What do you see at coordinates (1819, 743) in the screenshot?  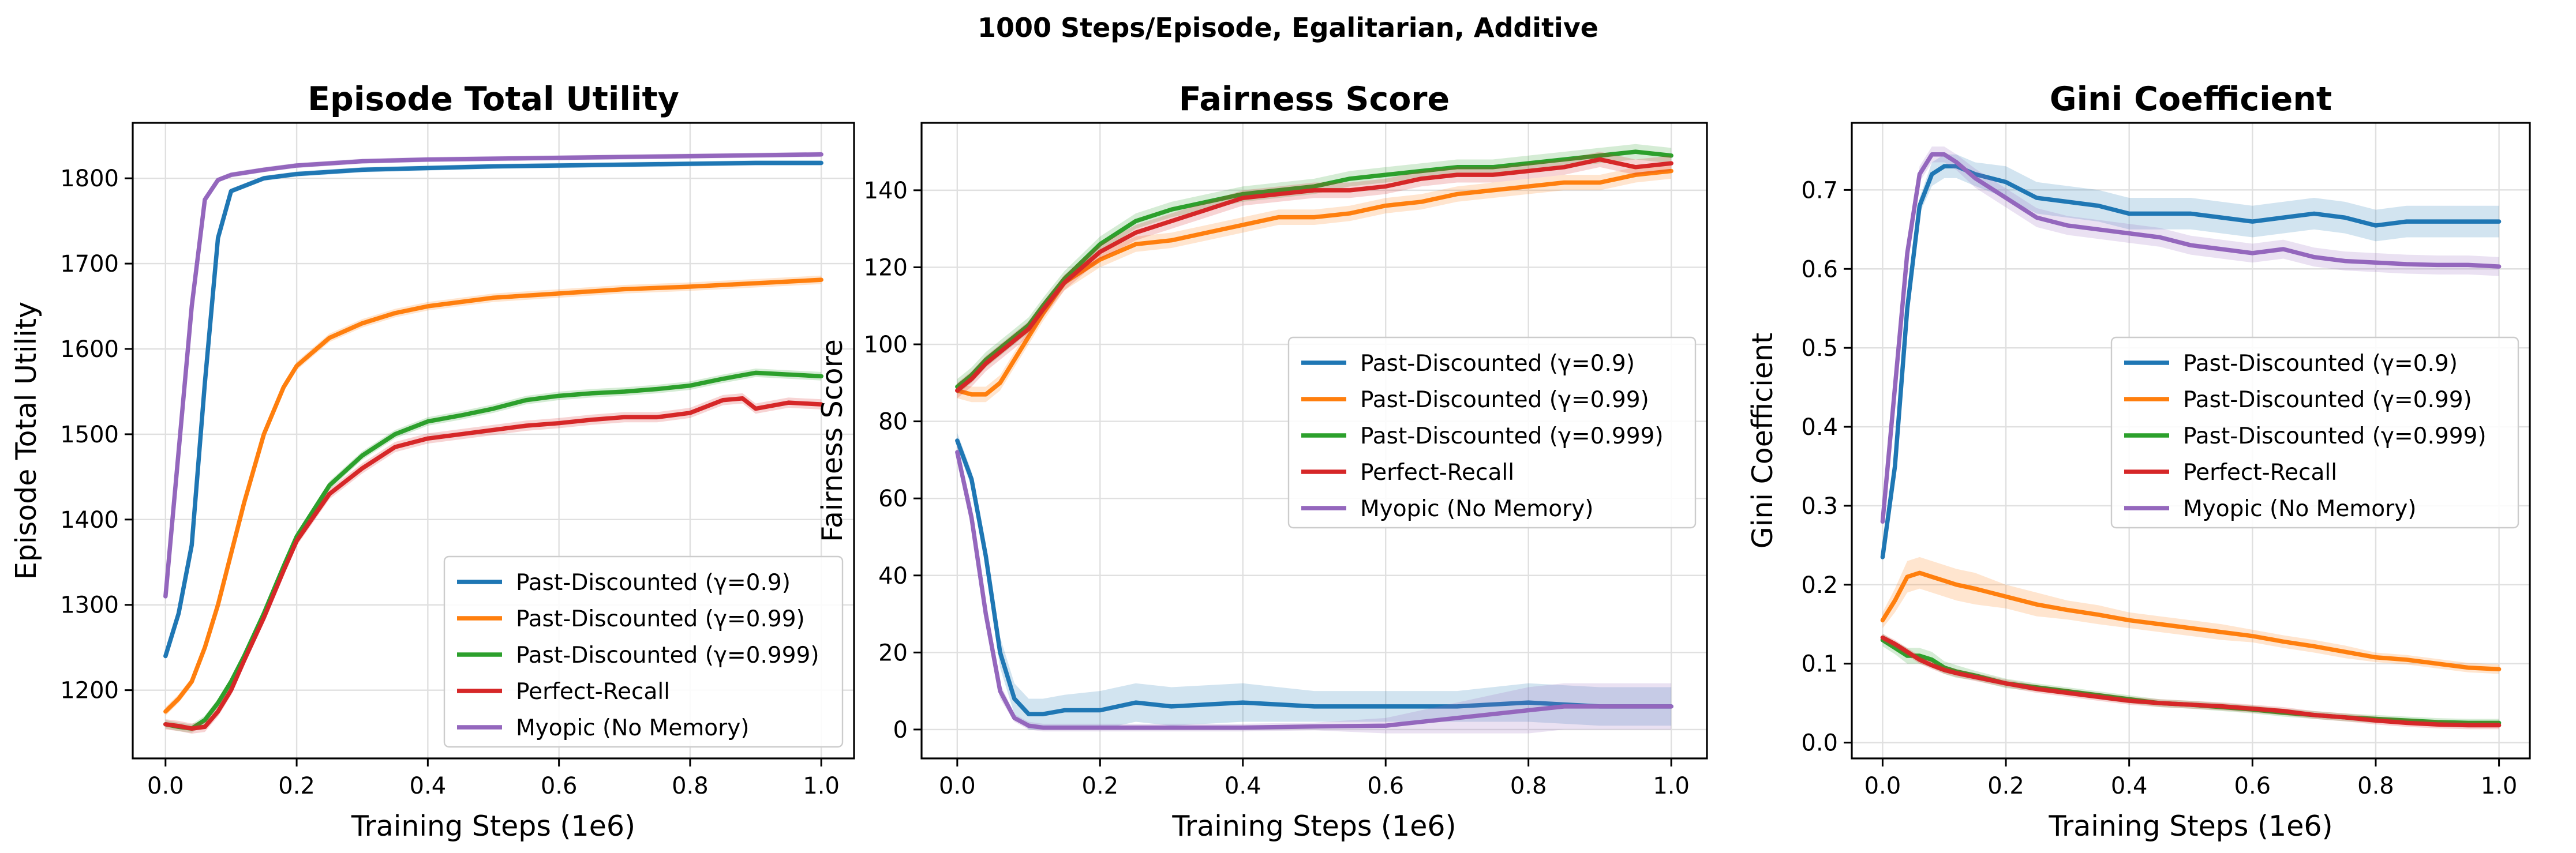 I see `y-tick-label: 0.0` at bounding box center [1819, 743].